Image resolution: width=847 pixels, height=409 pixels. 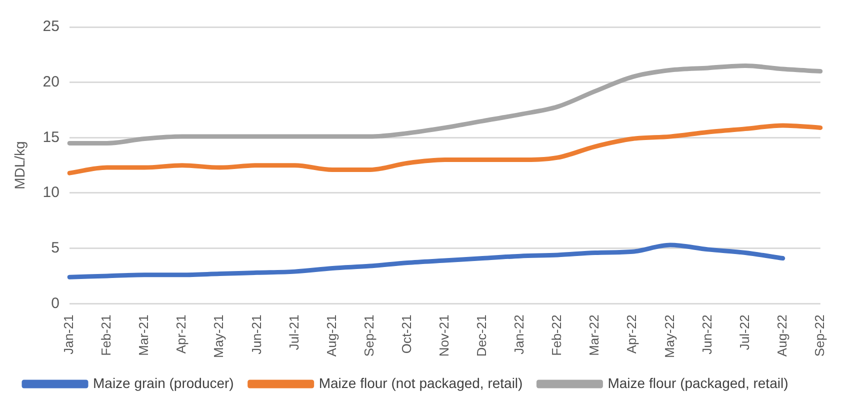 I want to click on y-tick-label: 0, so click(x=55, y=303).